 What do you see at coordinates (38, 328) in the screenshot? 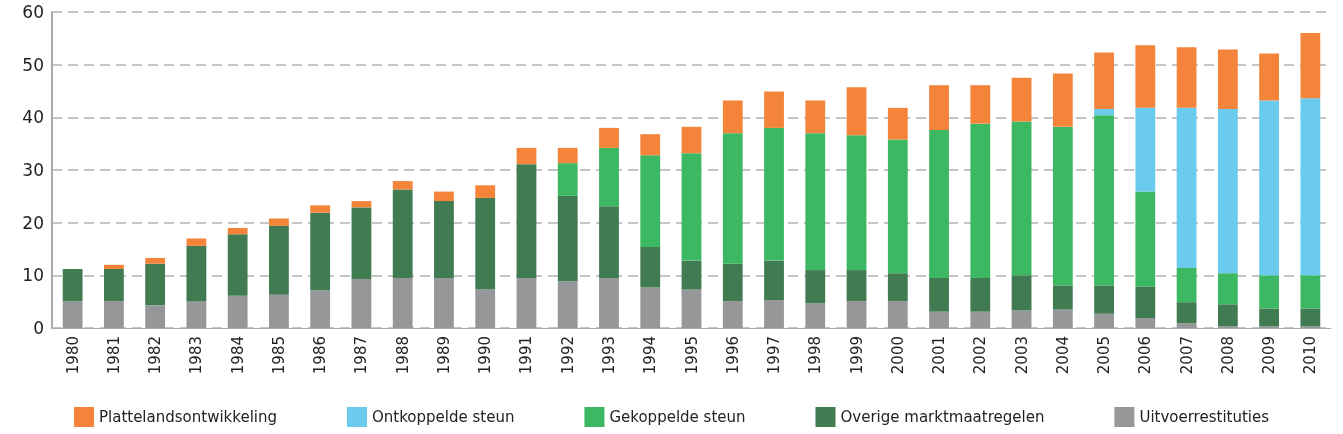
I see `y-tick-label: 0` at bounding box center [38, 328].